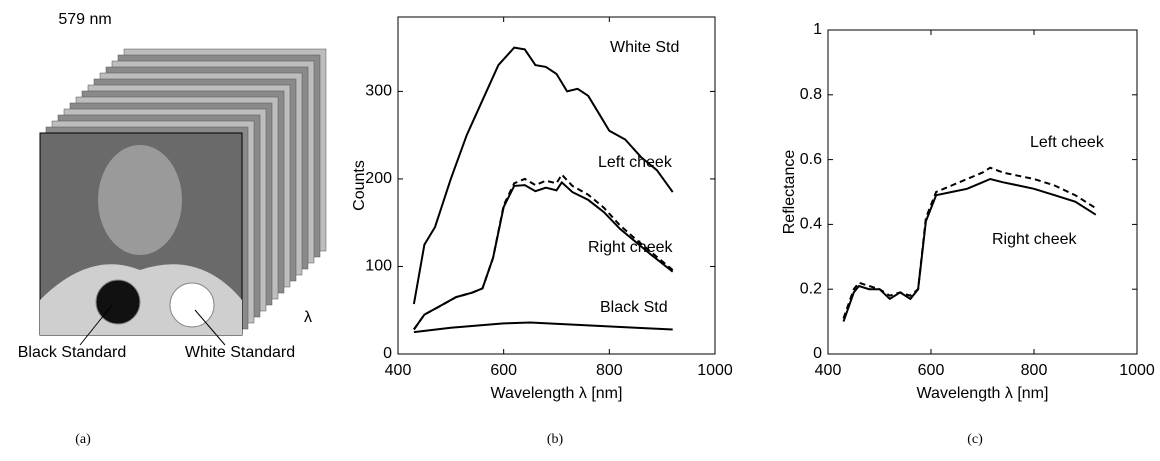 The width and height of the screenshot is (1160, 461). What do you see at coordinates (118, 302) in the screenshot?
I see `black-standard` at bounding box center [118, 302].